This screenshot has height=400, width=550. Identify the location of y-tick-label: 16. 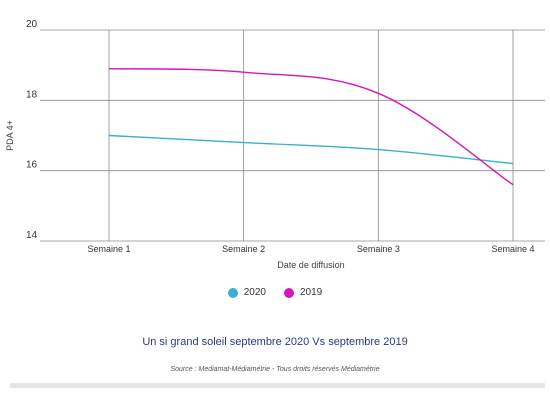
(32, 165).